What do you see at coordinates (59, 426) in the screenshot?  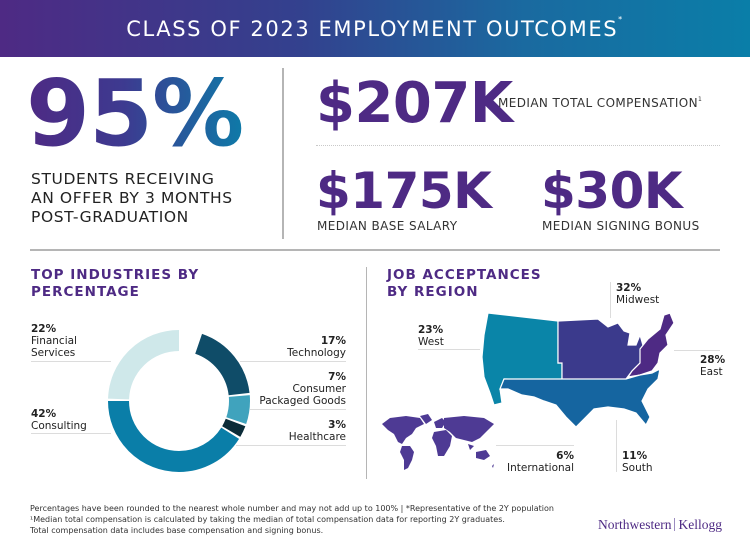 I see `label-name: Consulting` at bounding box center [59, 426].